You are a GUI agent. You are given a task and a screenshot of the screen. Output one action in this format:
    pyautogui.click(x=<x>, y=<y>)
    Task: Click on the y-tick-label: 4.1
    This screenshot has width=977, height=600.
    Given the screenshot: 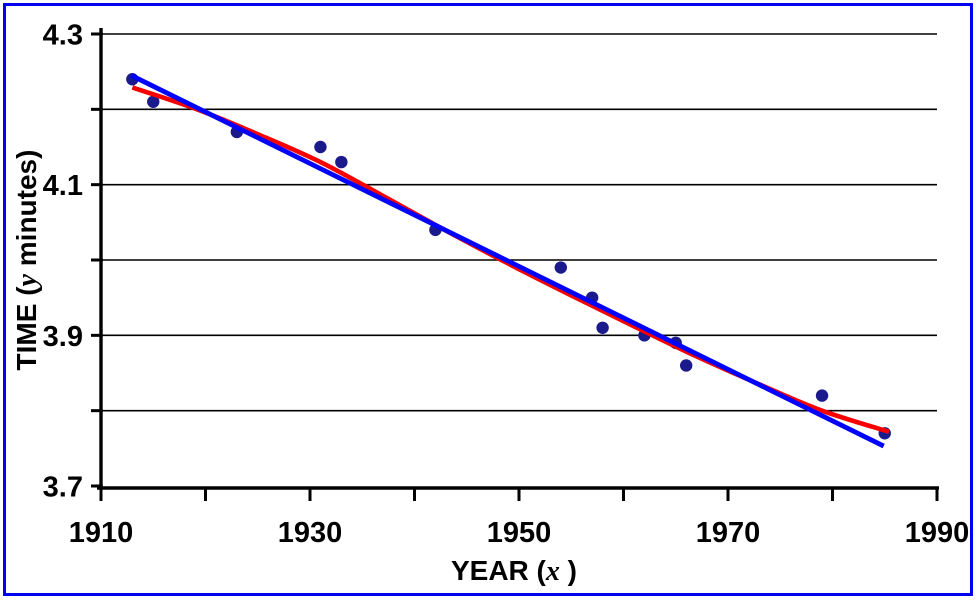 What is the action you would take?
    pyautogui.click(x=63, y=186)
    